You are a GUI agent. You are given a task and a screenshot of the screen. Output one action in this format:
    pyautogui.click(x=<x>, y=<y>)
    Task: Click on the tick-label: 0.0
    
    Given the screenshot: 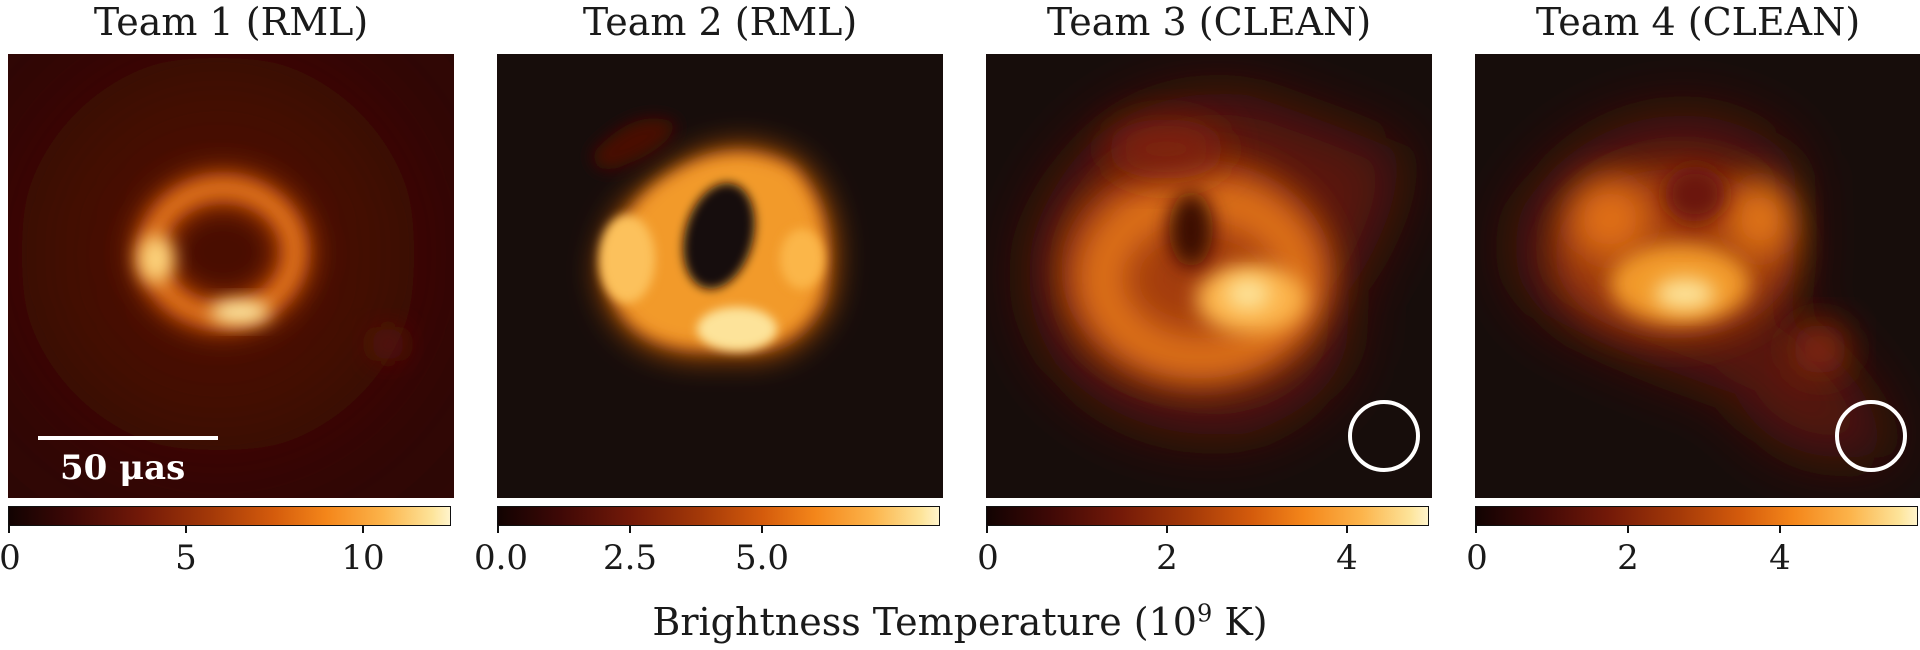 What is the action you would take?
    pyautogui.click(x=501, y=558)
    